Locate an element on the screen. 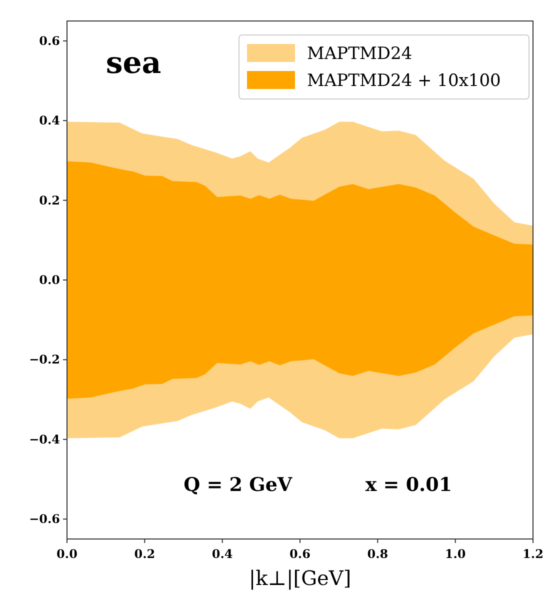 This screenshot has width=553, height=597. x-tick-label: 0.8 is located at coordinates (377, 554).